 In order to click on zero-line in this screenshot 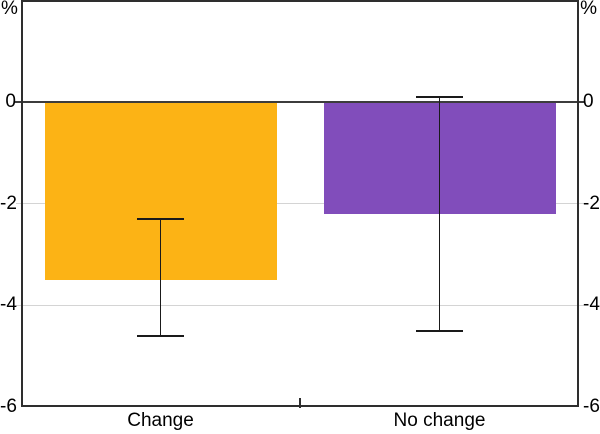, I will do `click(300, 101)`.